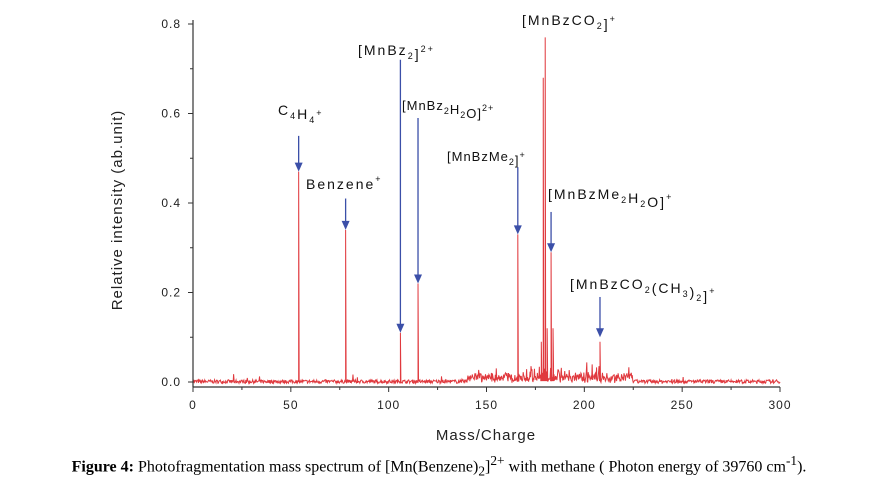 The image size is (878, 489). What do you see at coordinates (802, 467) in the screenshot?
I see `caption-end: ).` at bounding box center [802, 467].